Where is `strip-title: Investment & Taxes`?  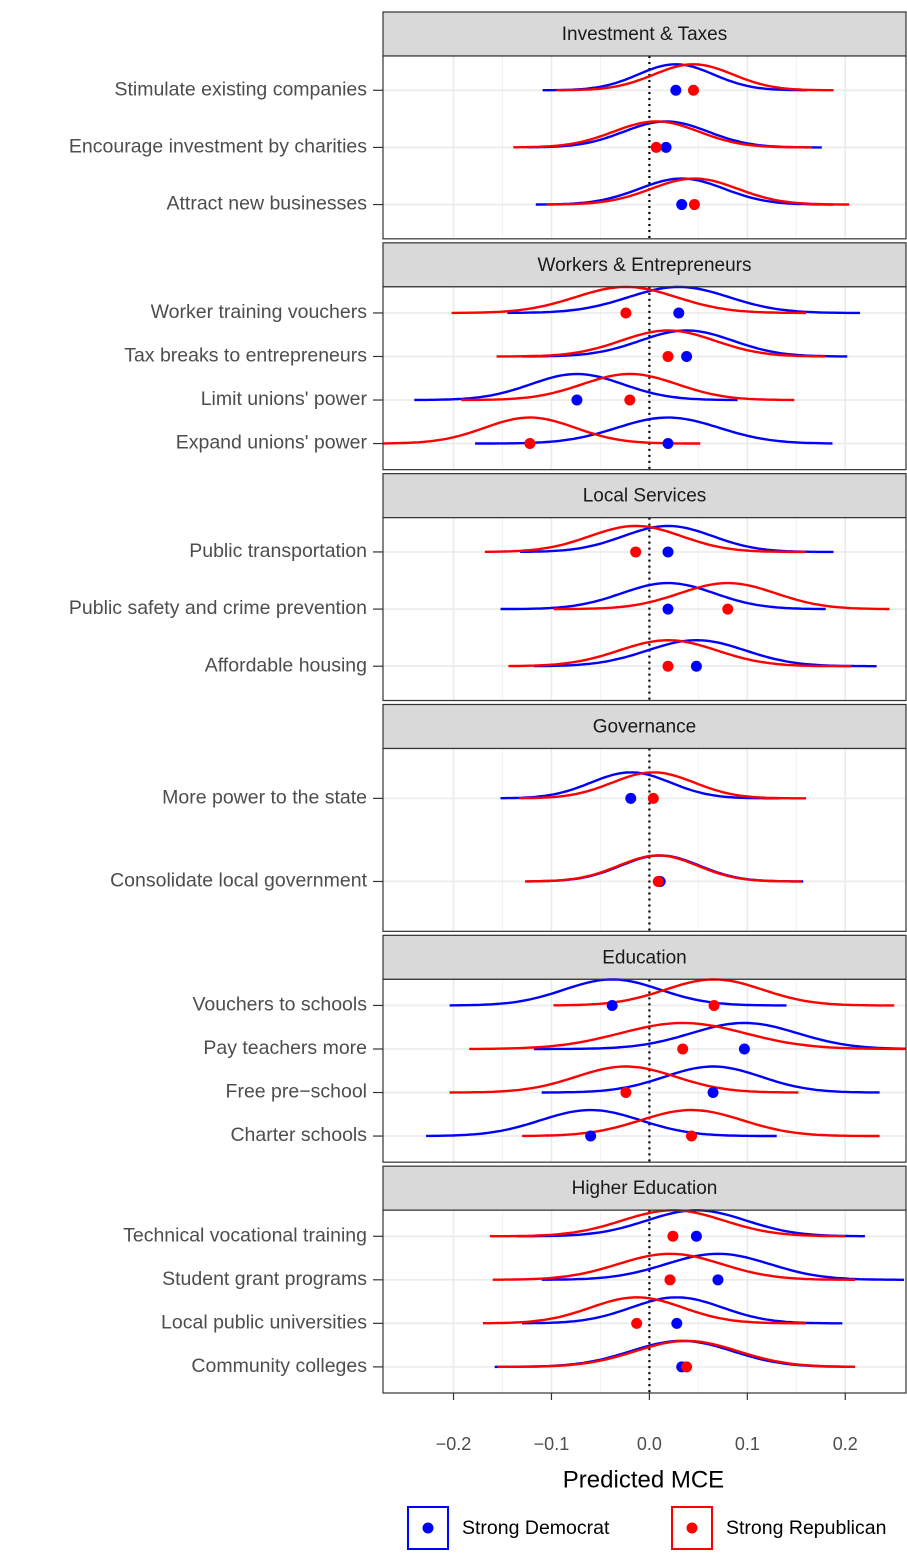 strip-title: Investment & Taxes is located at coordinates (644, 34).